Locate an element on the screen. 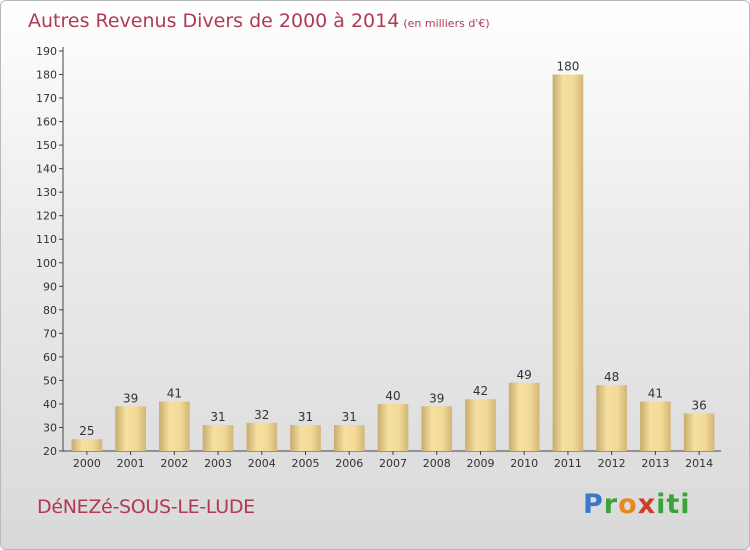 This screenshot has width=750, height=550. x-tick-label: 2007 is located at coordinates (393, 463).